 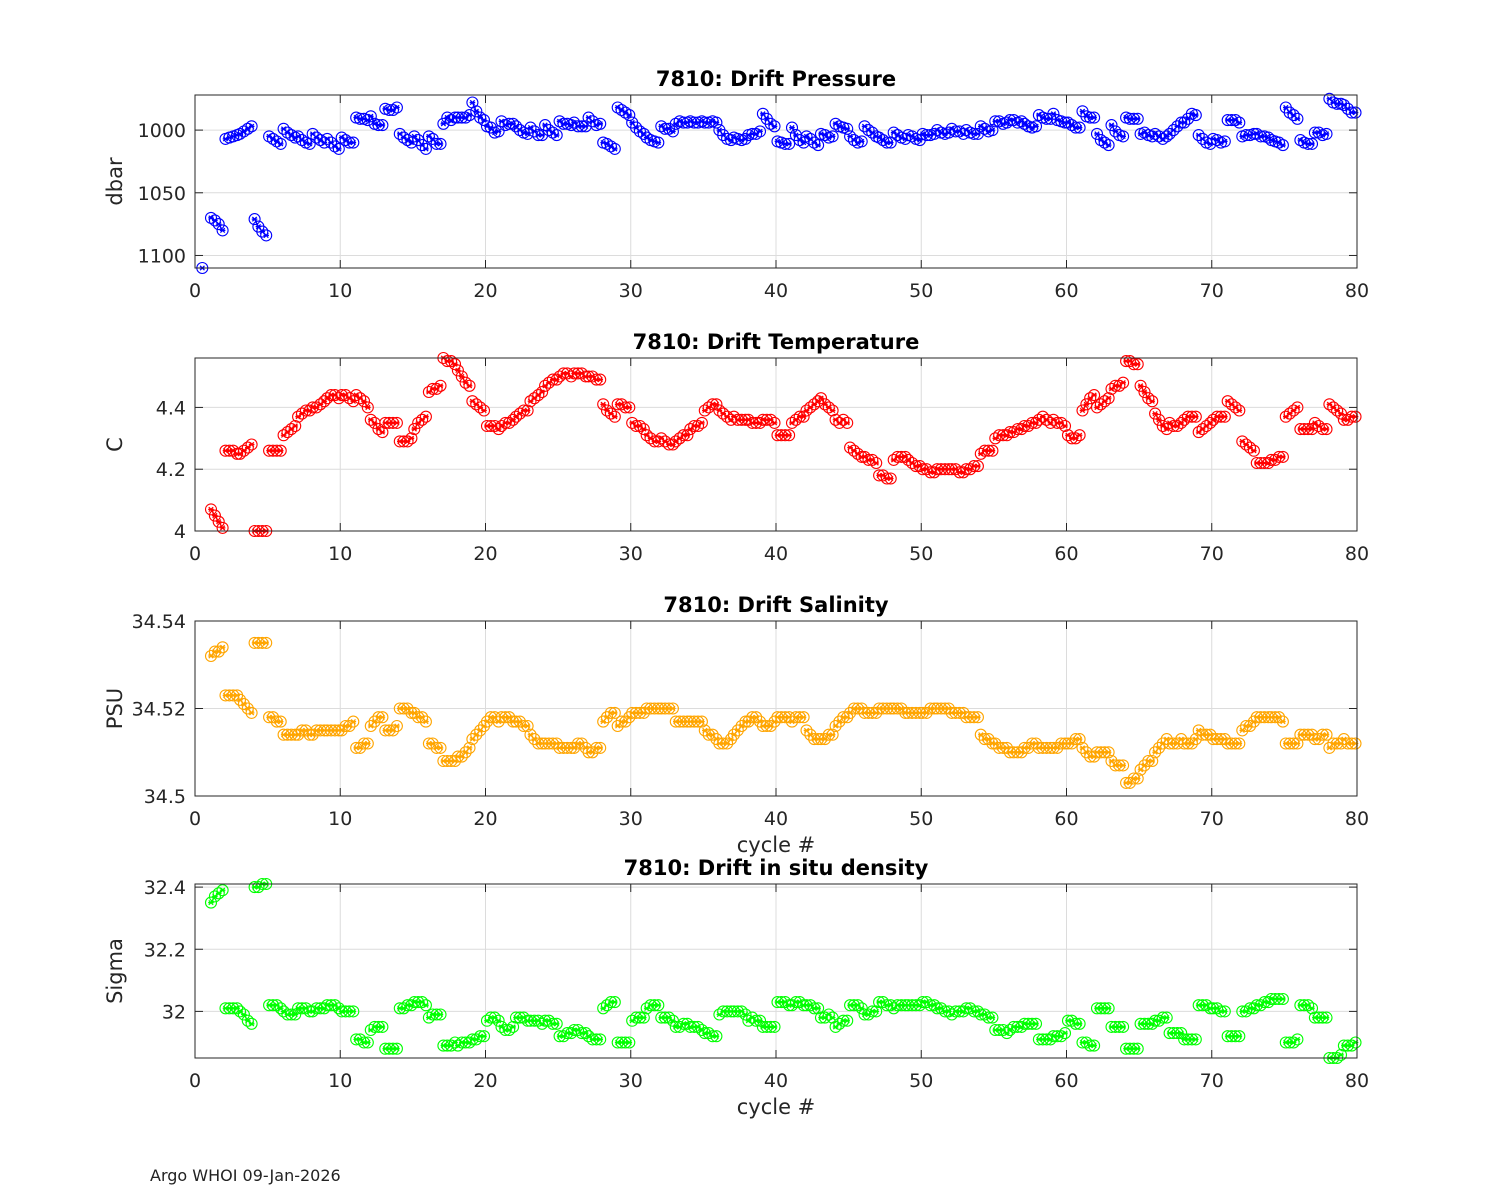 I want to click on x-tick-label: 0, so click(x=195, y=554).